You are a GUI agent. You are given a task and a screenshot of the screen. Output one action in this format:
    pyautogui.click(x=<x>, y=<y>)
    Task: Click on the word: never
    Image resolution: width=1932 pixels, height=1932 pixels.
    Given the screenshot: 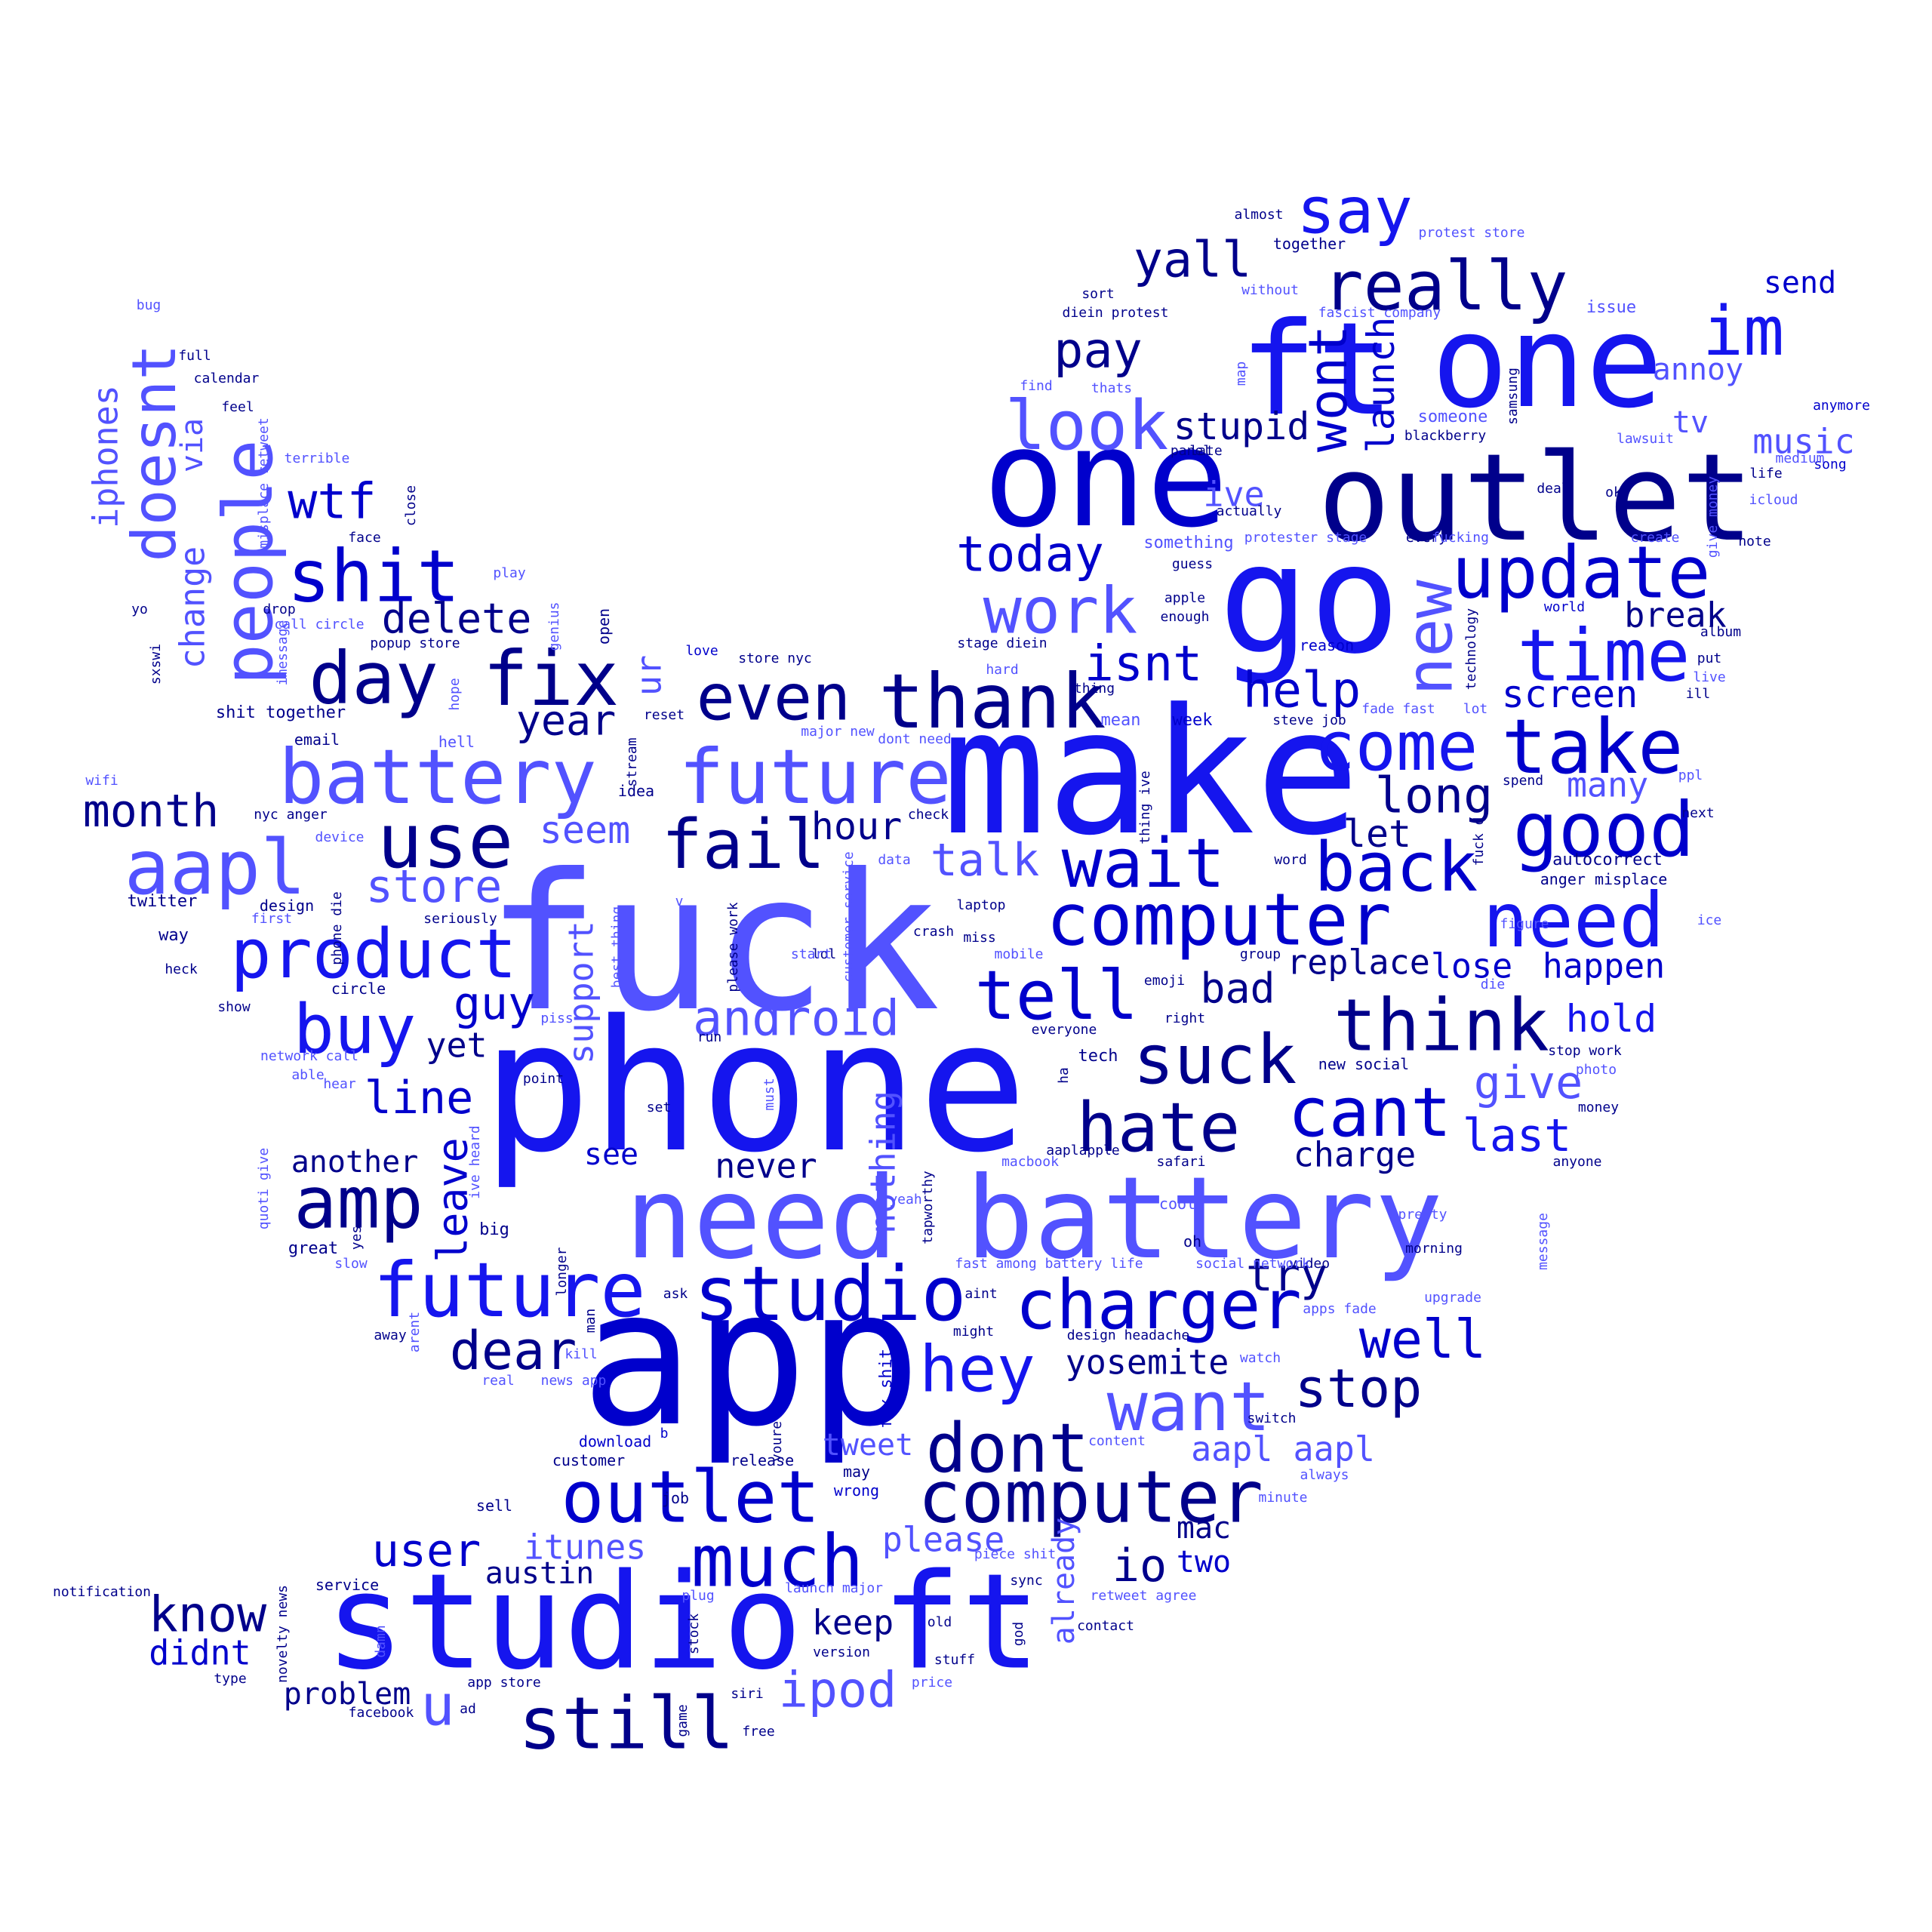 What is the action you would take?
    pyautogui.click(x=766, y=1166)
    